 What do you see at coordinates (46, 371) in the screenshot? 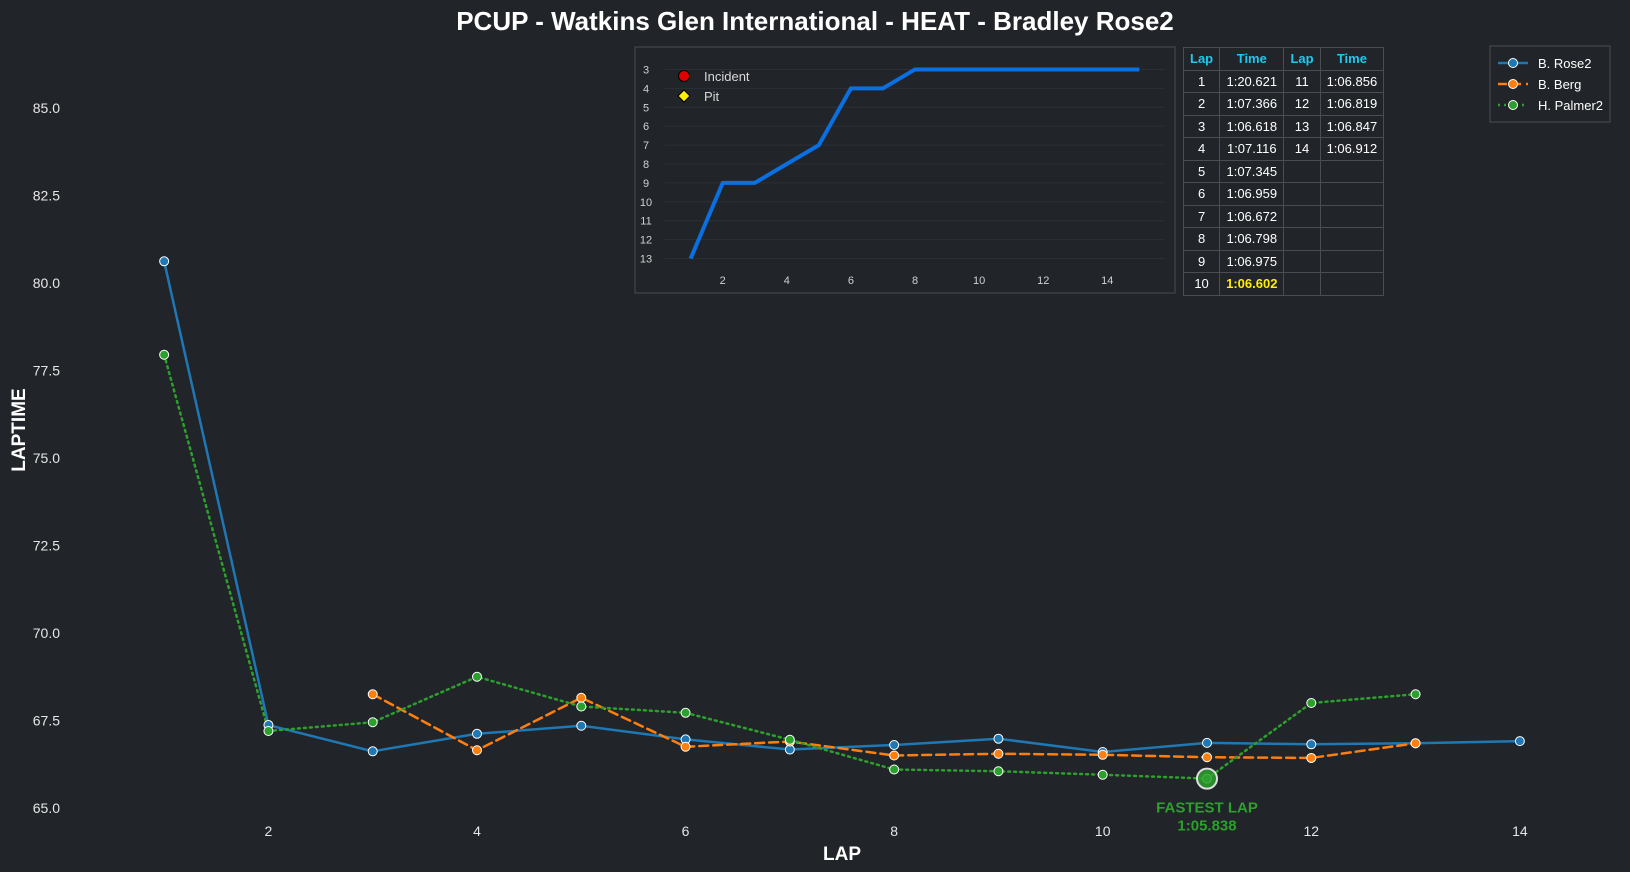
I see `y-tick-label: 77.5` at bounding box center [46, 371].